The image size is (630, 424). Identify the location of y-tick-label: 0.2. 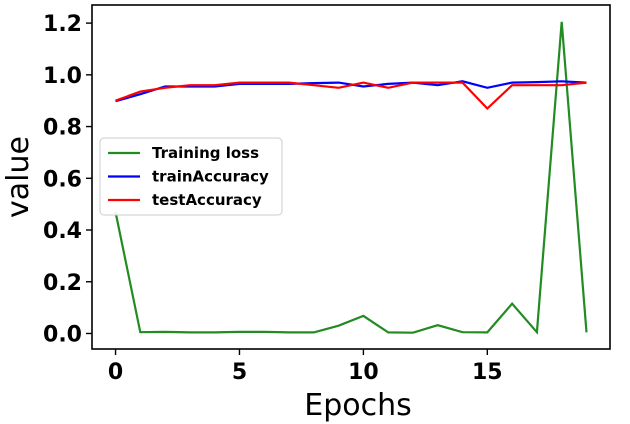
(62, 283).